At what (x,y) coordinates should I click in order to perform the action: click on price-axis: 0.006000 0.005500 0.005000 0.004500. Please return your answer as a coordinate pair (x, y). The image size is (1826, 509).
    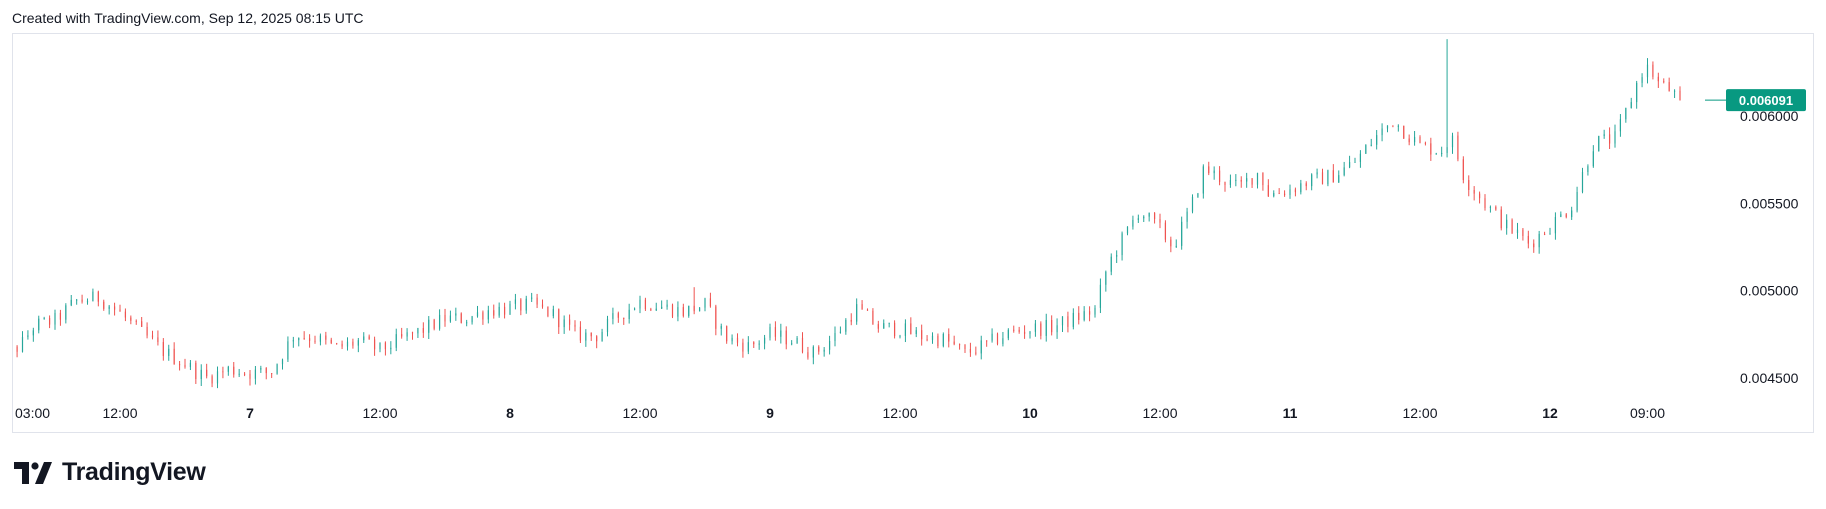
    Looking at the image, I should click on (1769, 247).